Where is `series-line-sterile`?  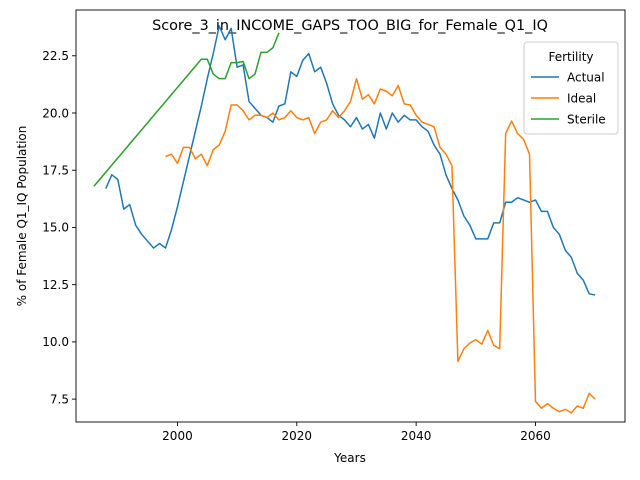
series-line-sterile is located at coordinates (186, 109).